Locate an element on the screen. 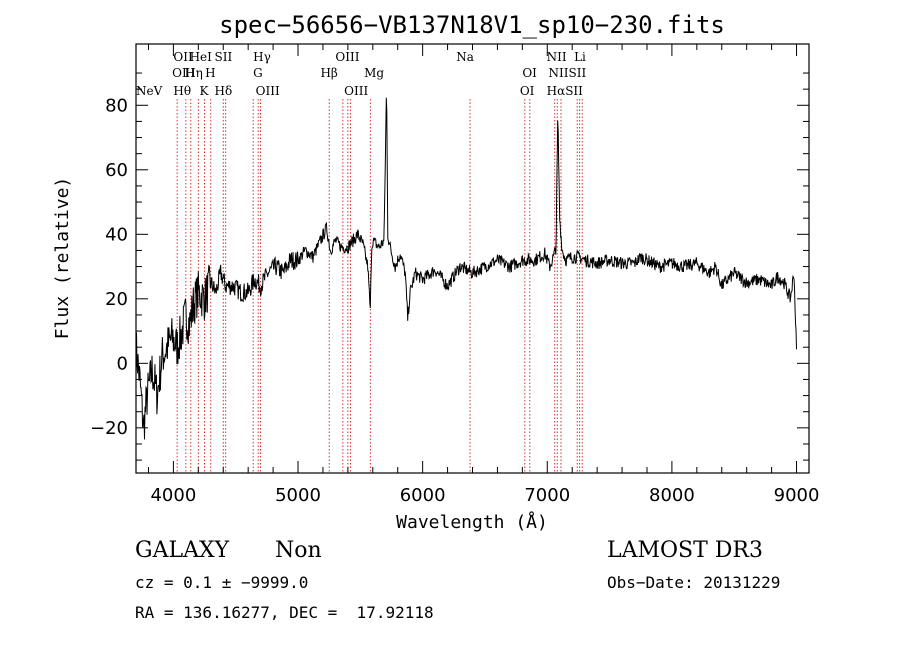 Image resolution: width=900 pixels, height=649 pixels. ra-dec: RA = 136.16277, DEC = 17.92118 is located at coordinates (284, 612).